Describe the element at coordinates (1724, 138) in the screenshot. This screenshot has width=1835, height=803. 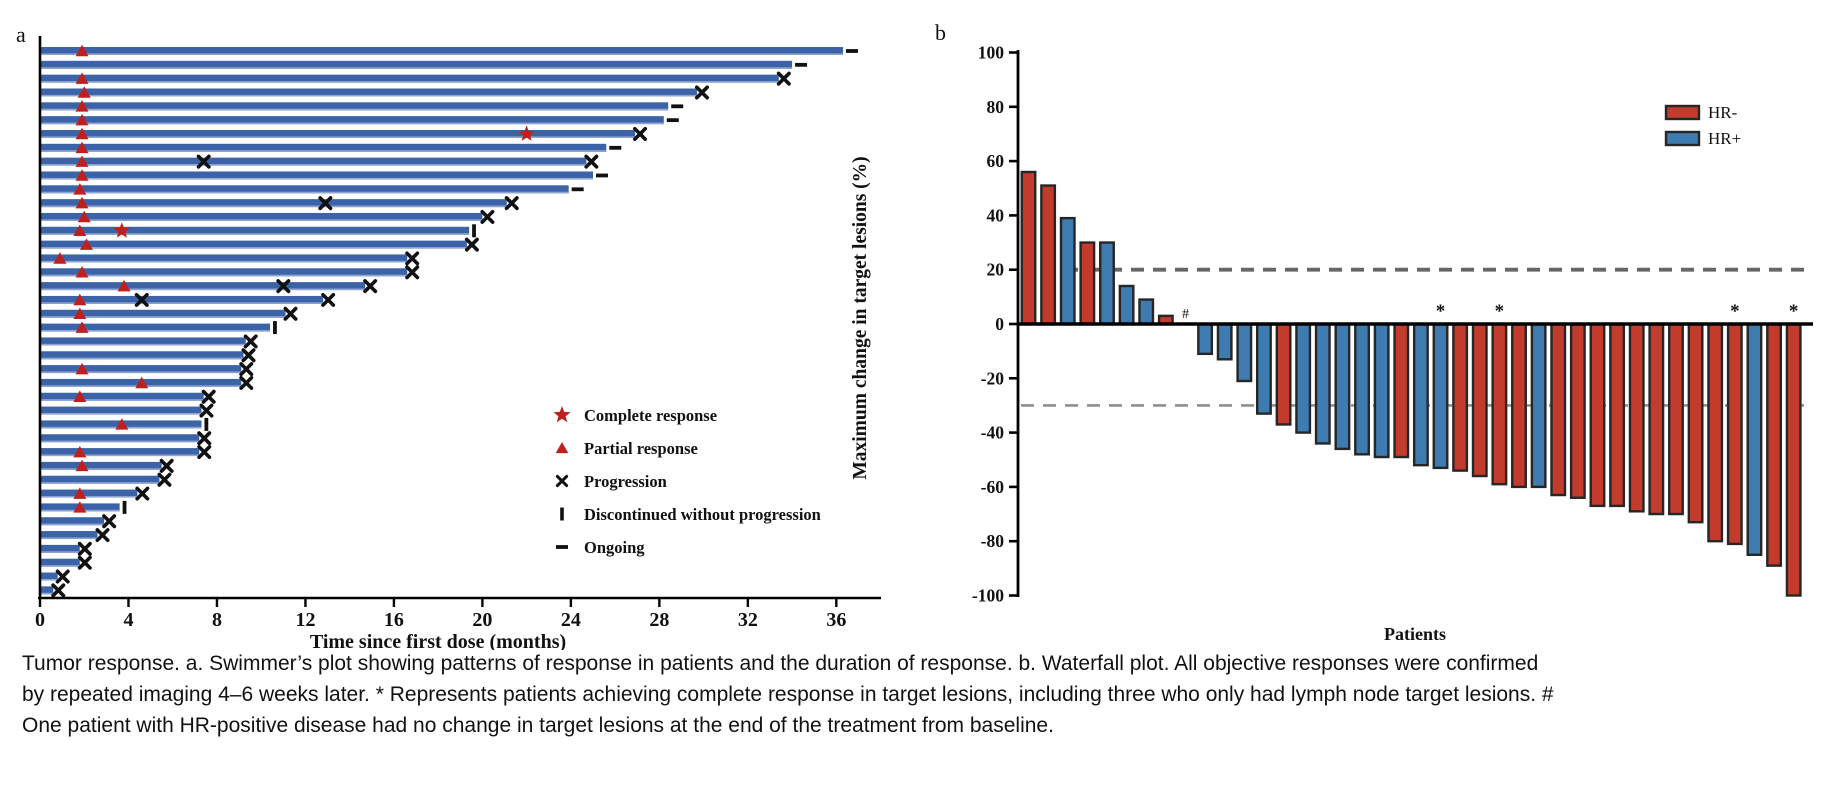
I see `legend-group-label: HR+` at that location.